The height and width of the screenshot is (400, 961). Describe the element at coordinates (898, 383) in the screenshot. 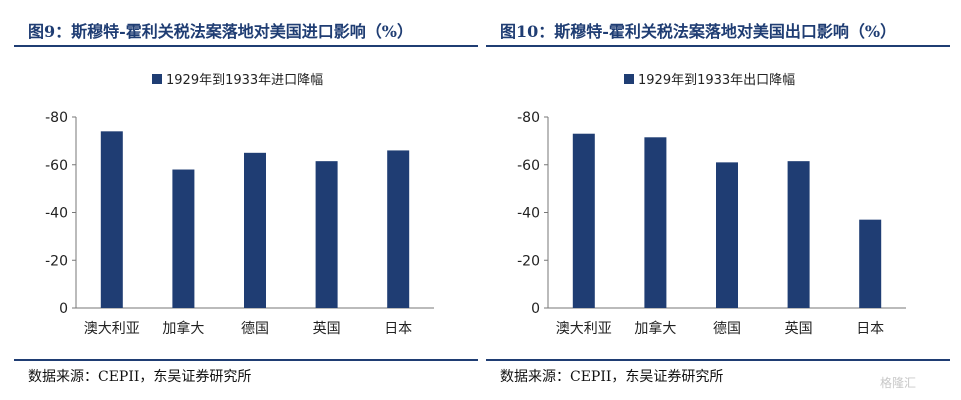

I see `watermark-logo: 格隆汇` at that location.